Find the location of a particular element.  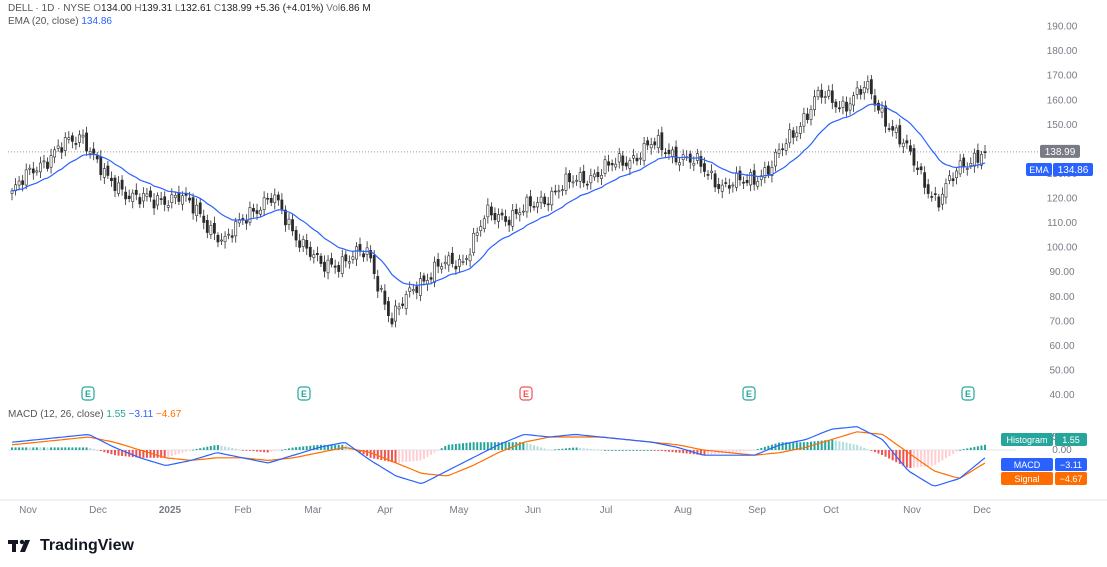

earnings-marker-label: E is located at coordinates (749, 394).